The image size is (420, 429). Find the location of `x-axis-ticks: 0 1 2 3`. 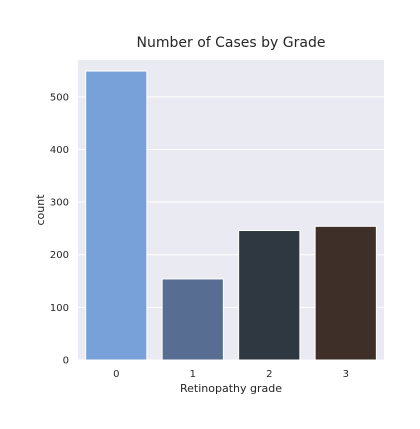

x-axis-ticks: 0 1 2 3 is located at coordinates (231, 374).